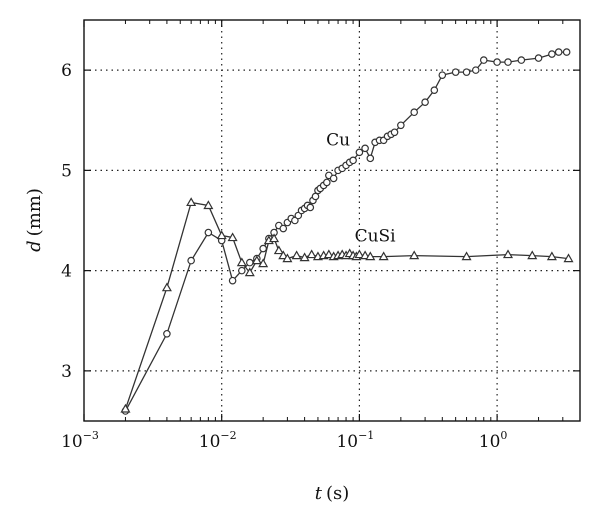 This screenshot has height=523, width=600. I want to click on x-axis-unit: (s), so click(337, 493).